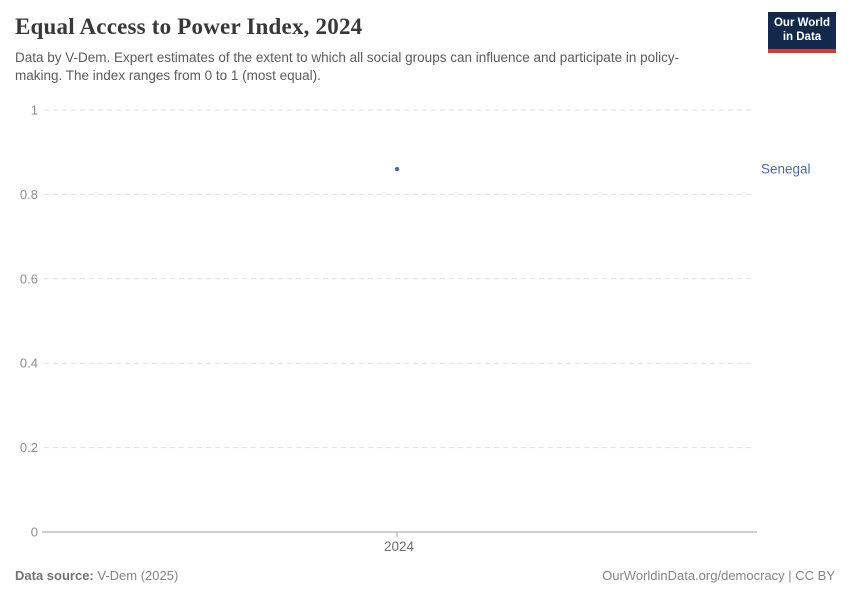 Image resolution: width=850 pixels, height=600 pixels. Describe the element at coordinates (802, 36) in the screenshot. I see `owid-logo-line2: in Data` at that location.